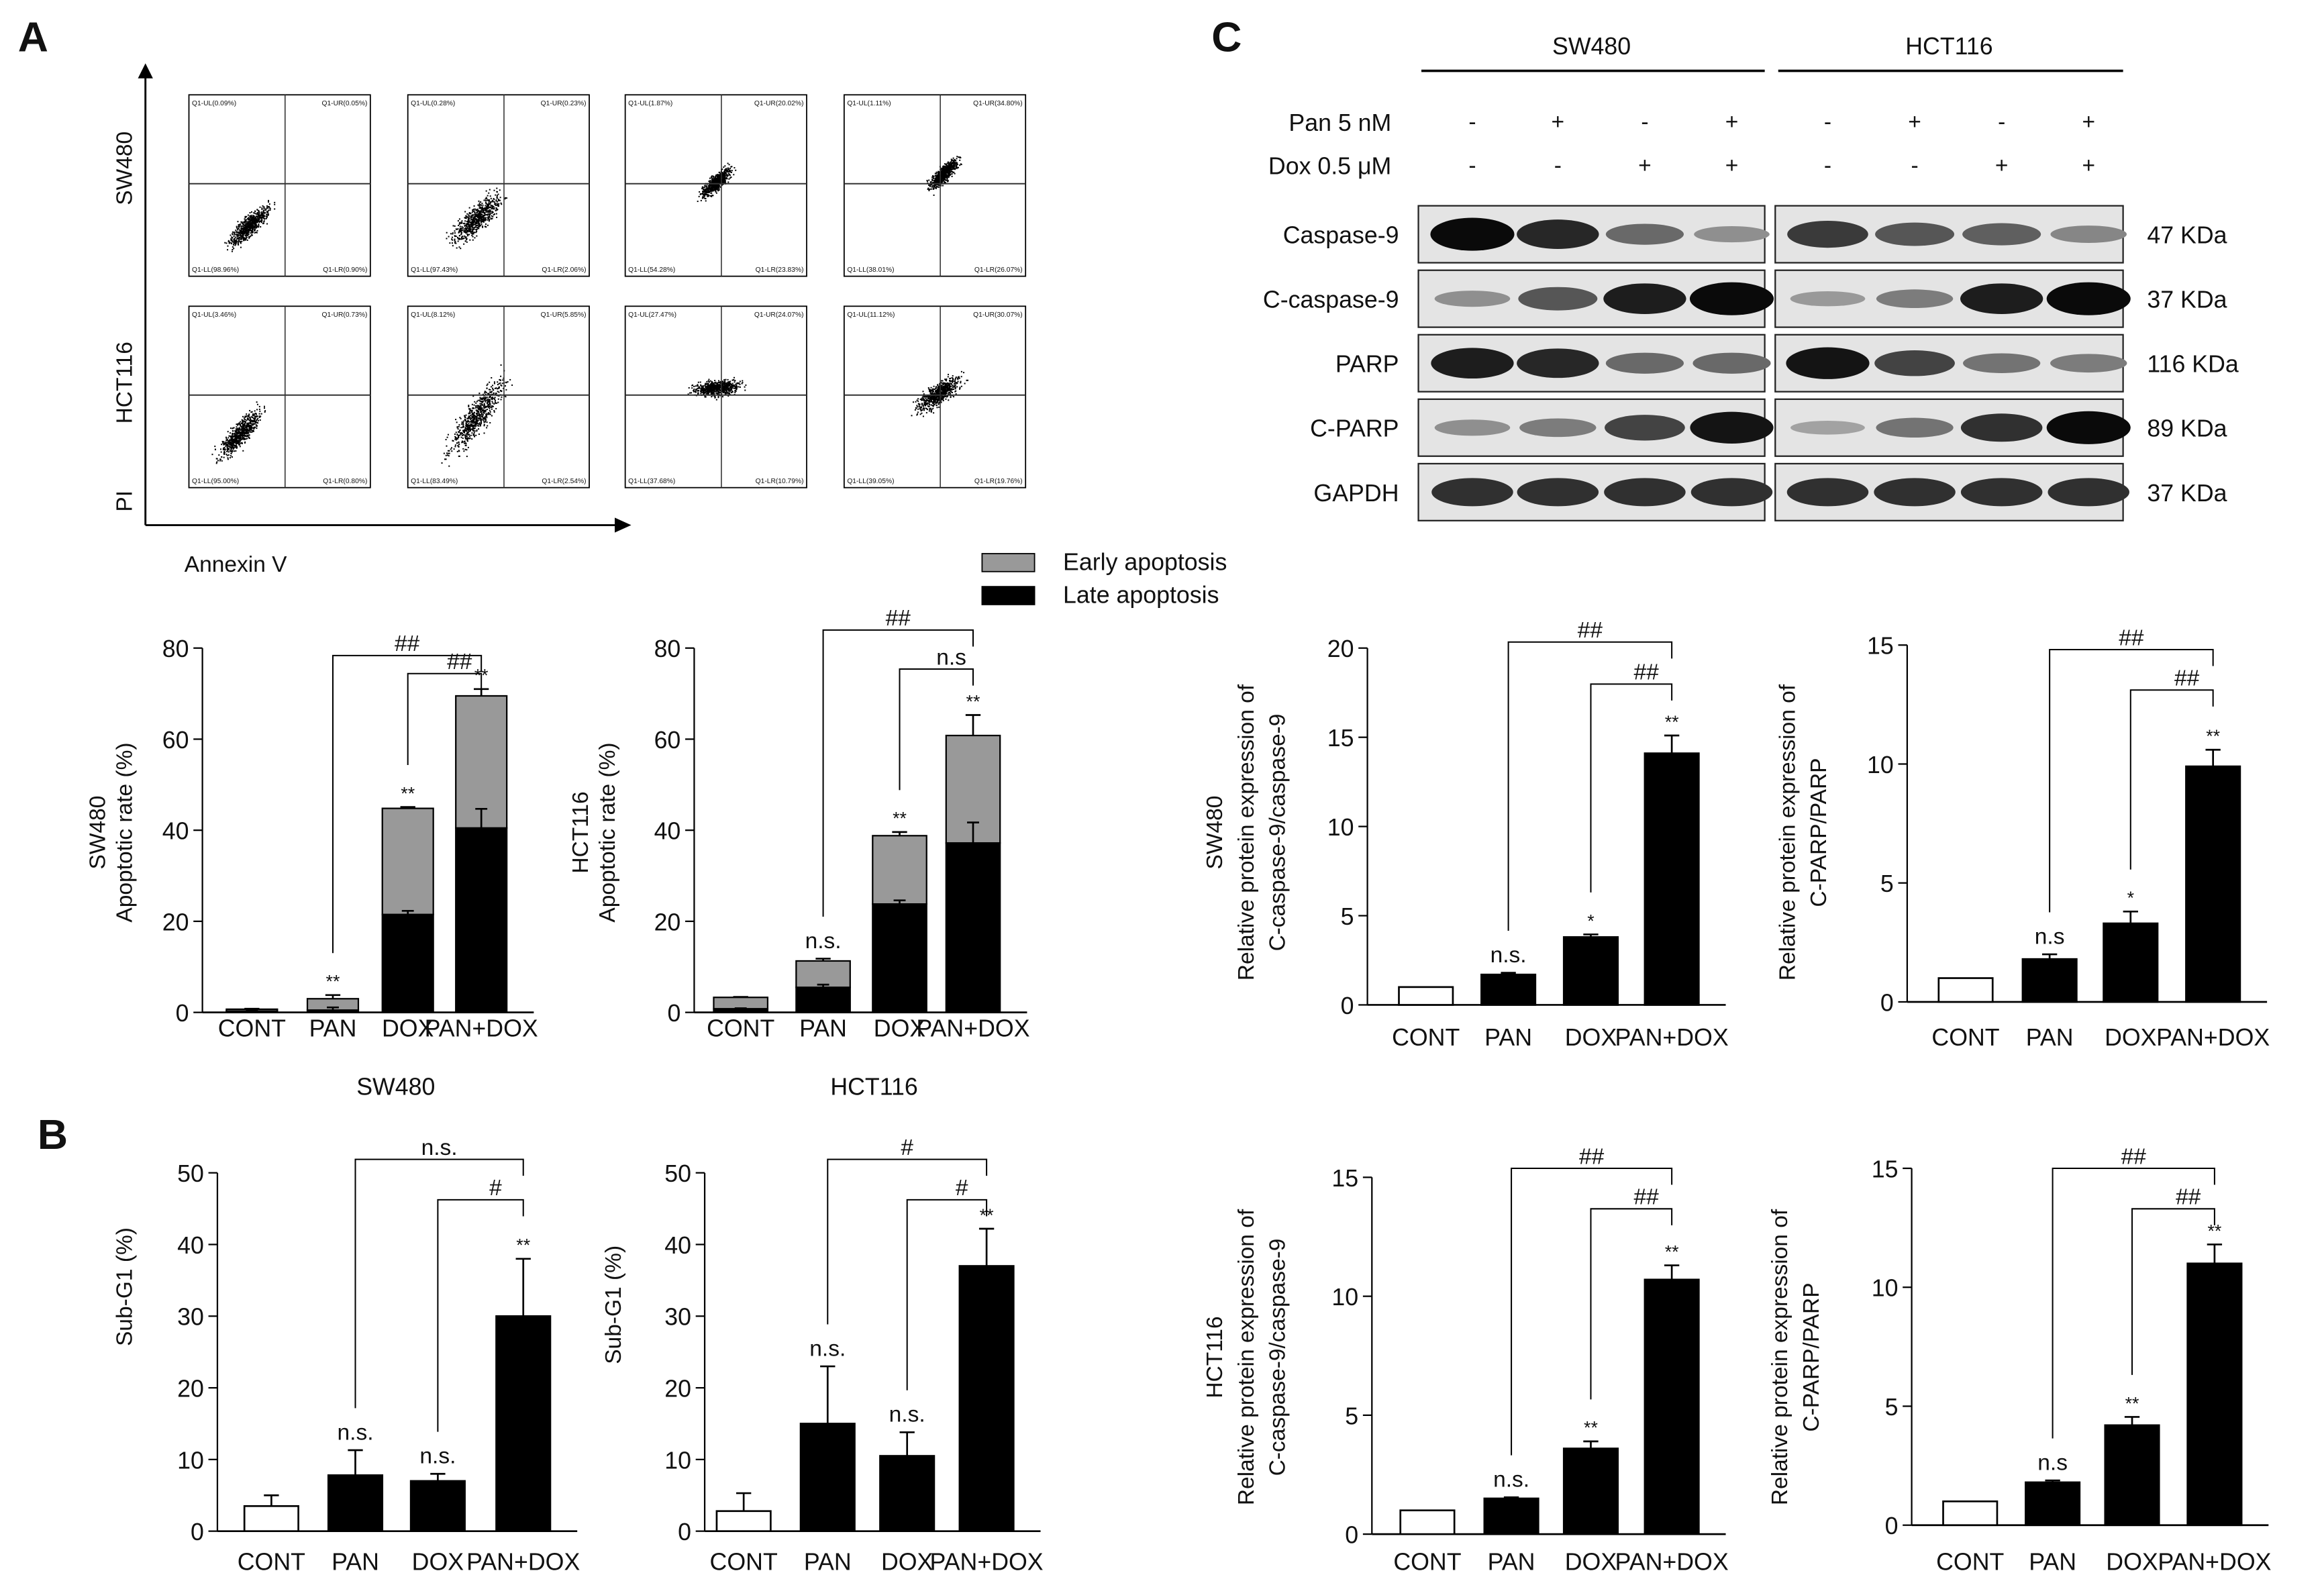 Image resolution: width=2324 pixels, height=1575 pixels. What do you see at coordinates (344, 315) in the screenshot?
I see `quadrant-ur-label: Q1-UR(0.73%)` at bounding box center [344, 315].